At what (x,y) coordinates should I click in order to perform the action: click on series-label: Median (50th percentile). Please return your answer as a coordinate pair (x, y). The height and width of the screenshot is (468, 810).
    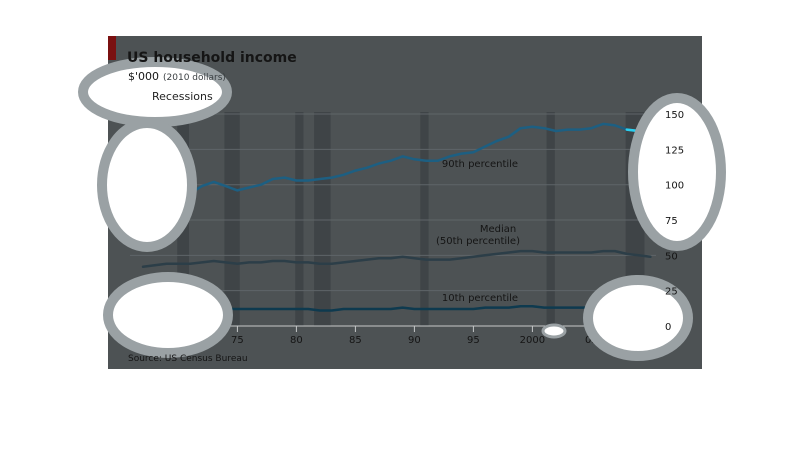
    Looking at the image, I should click on (478, 235).